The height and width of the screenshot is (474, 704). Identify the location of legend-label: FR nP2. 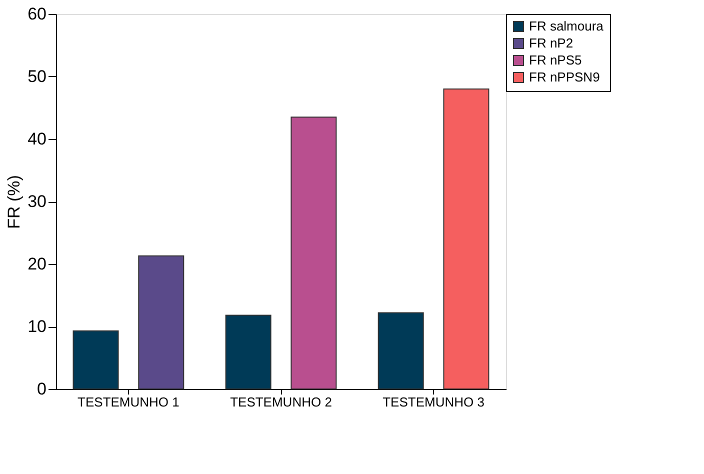
(551, 43).